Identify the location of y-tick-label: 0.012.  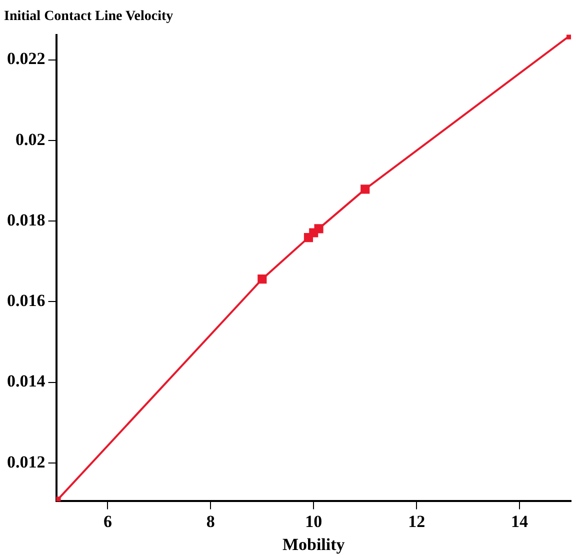
(26, 462).